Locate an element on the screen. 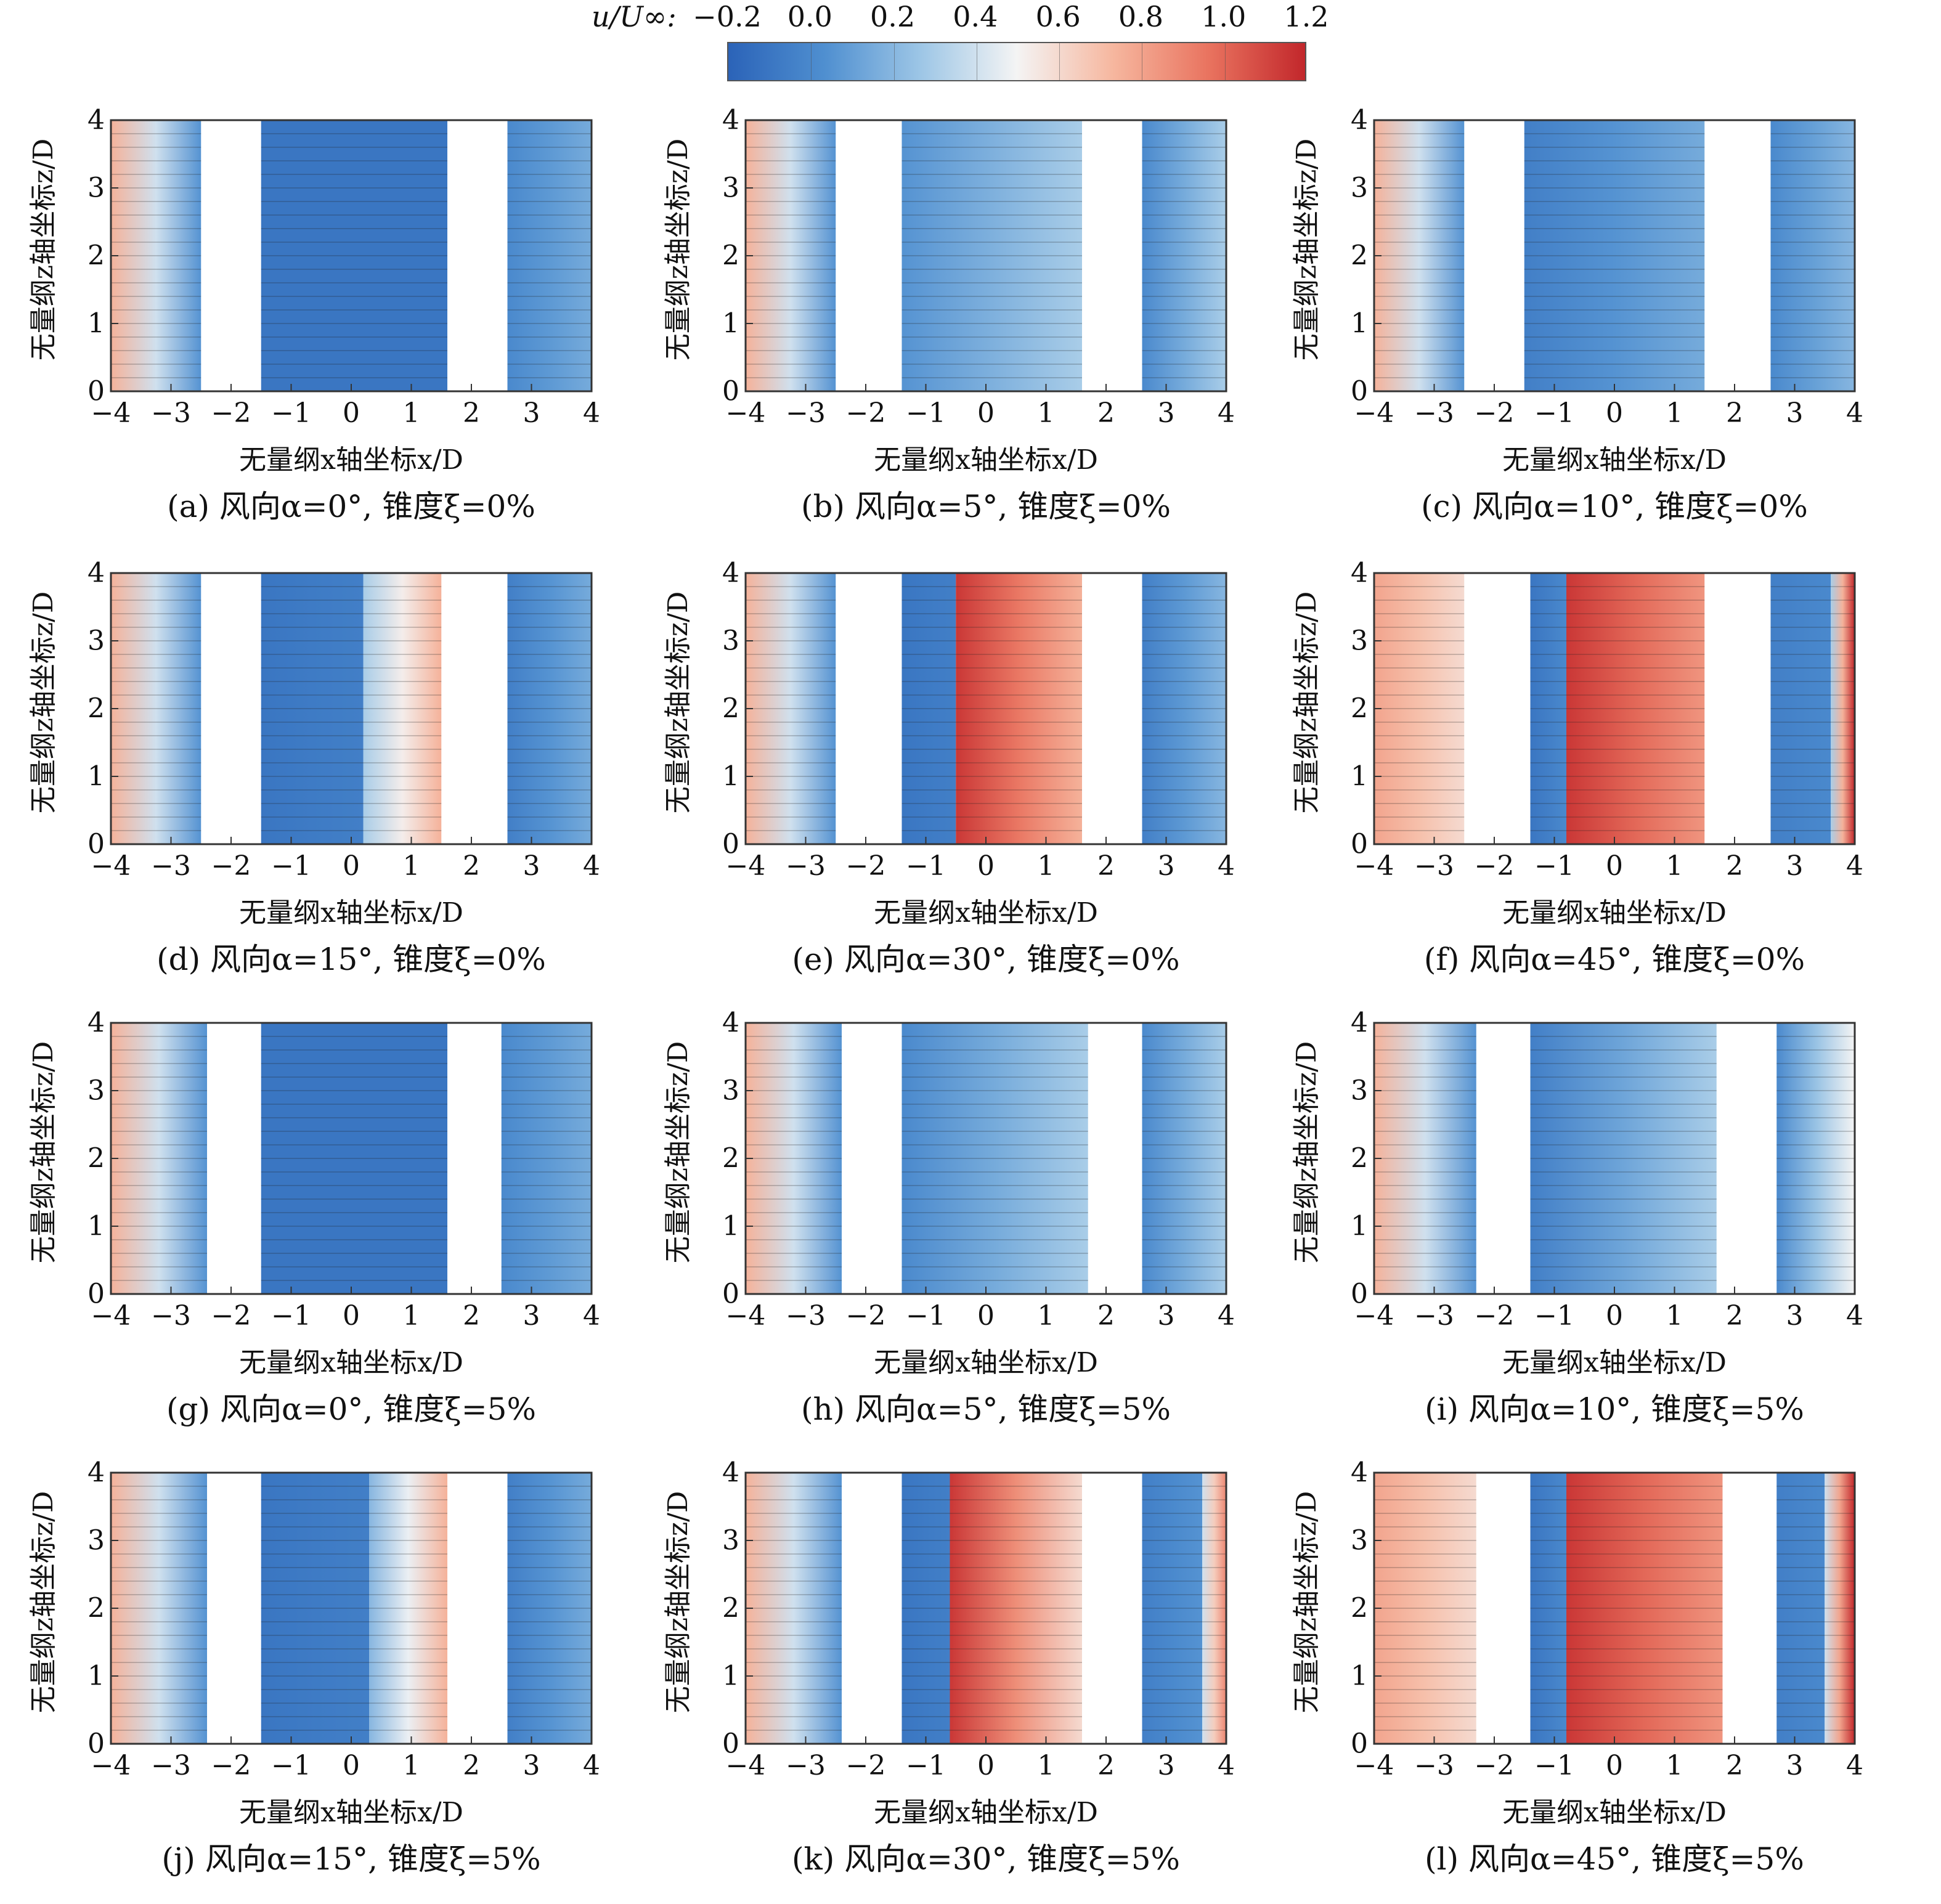  x-tick-label: 0 is located at coordinates (986, 866).